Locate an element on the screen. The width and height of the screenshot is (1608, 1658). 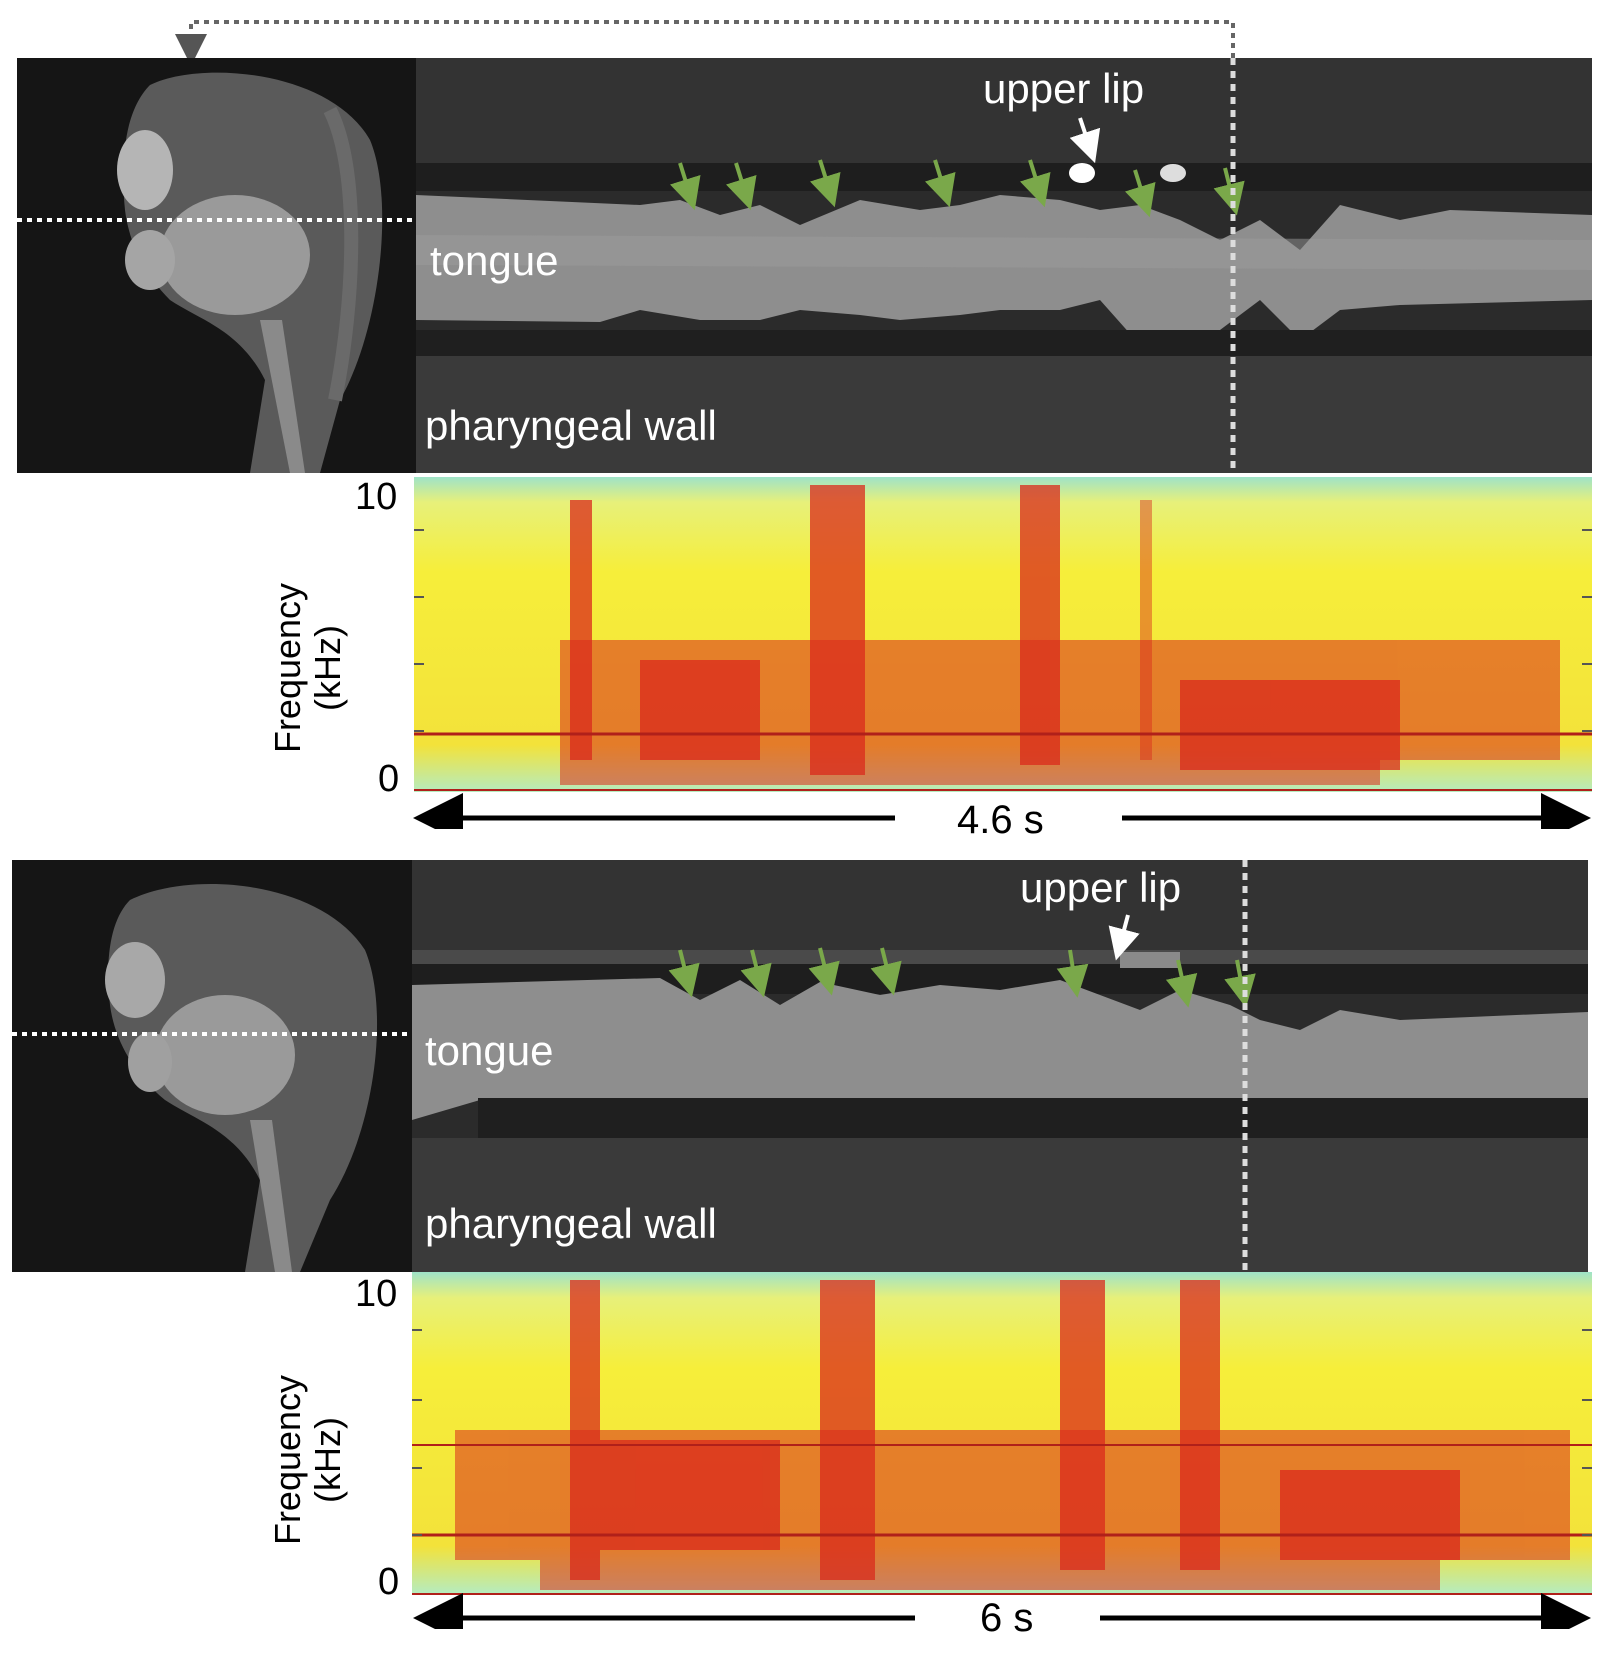
connector-dotted-arrow is located at coordinates (705, 54).